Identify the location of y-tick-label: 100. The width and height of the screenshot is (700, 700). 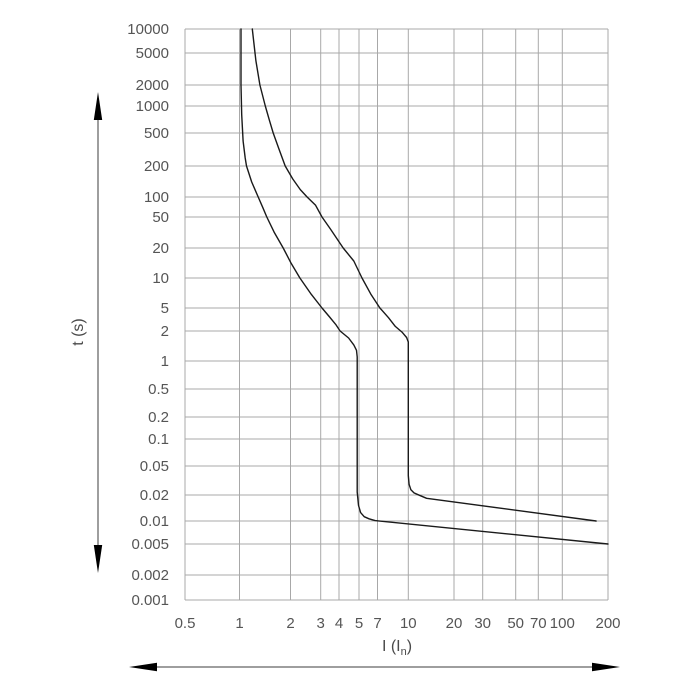
(156, 197).